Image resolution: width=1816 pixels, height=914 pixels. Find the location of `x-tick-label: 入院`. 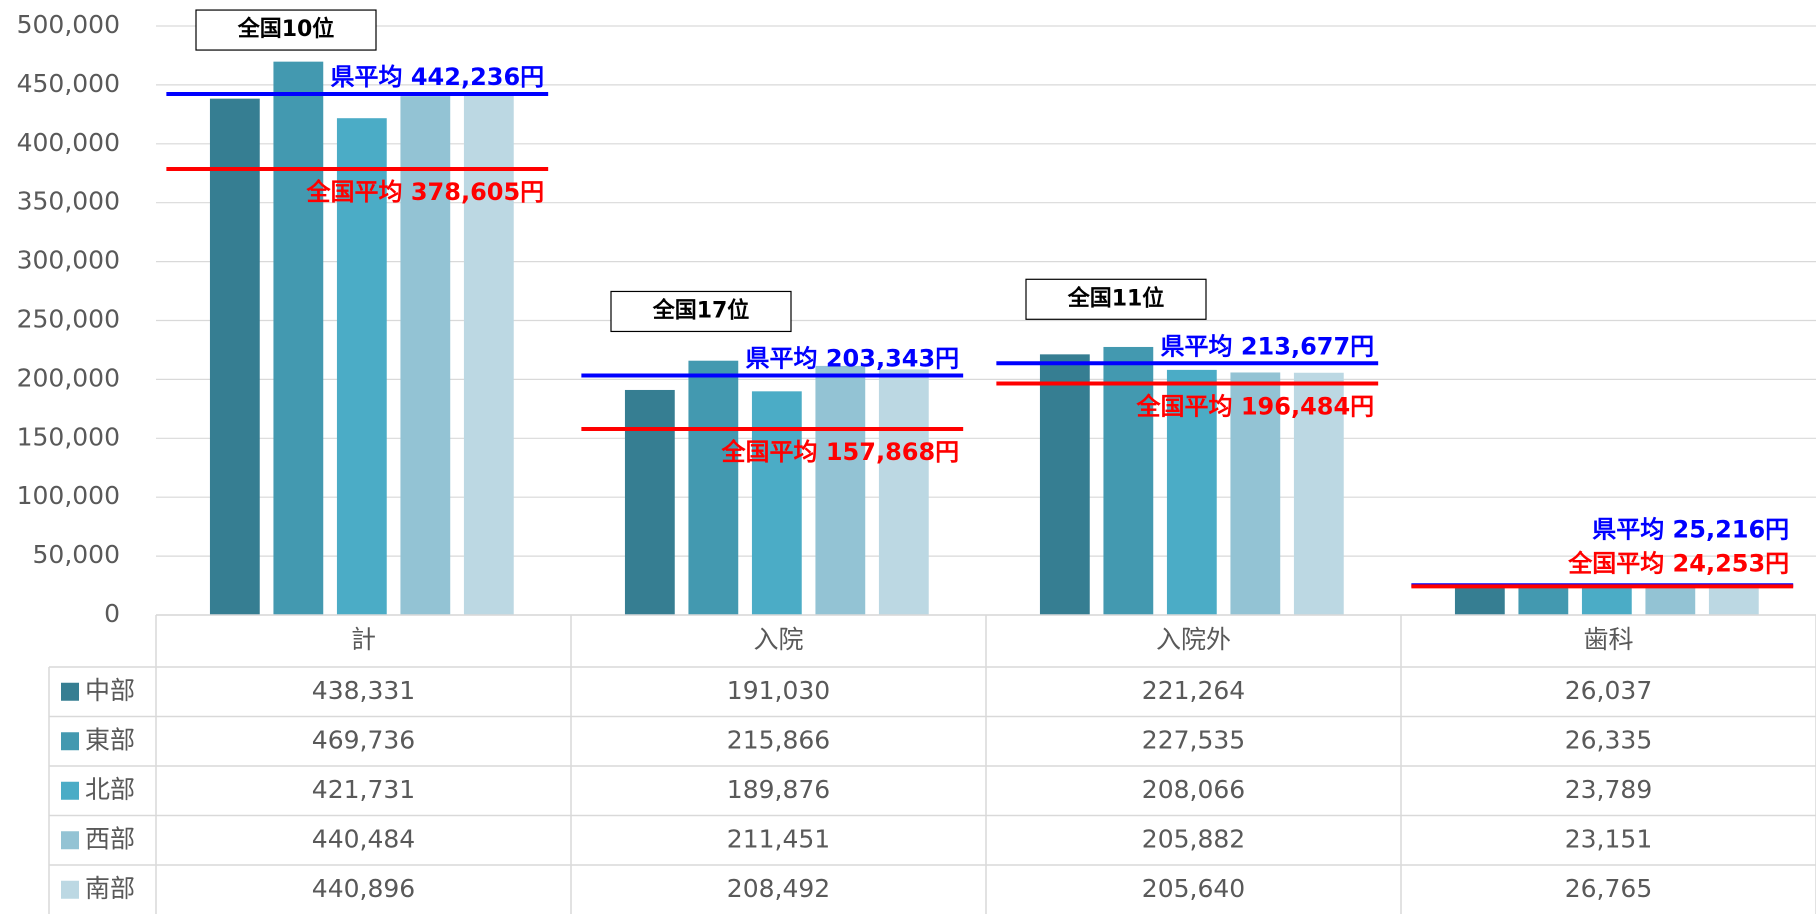

x-tick-label: 入院 is located at coordinates (778, 639).